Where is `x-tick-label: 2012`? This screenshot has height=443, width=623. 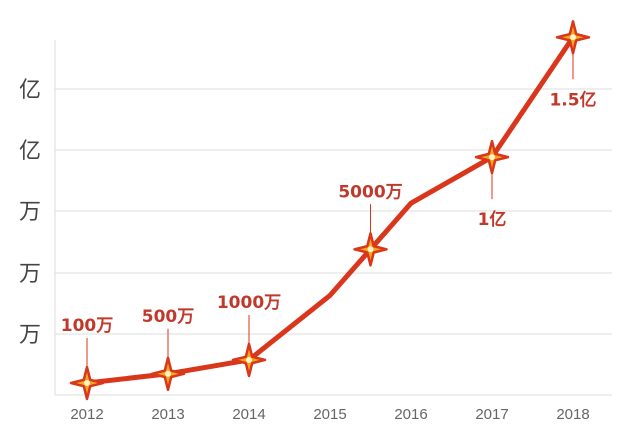 x-tick-label: 2012 is located at coordinates (86, 414).